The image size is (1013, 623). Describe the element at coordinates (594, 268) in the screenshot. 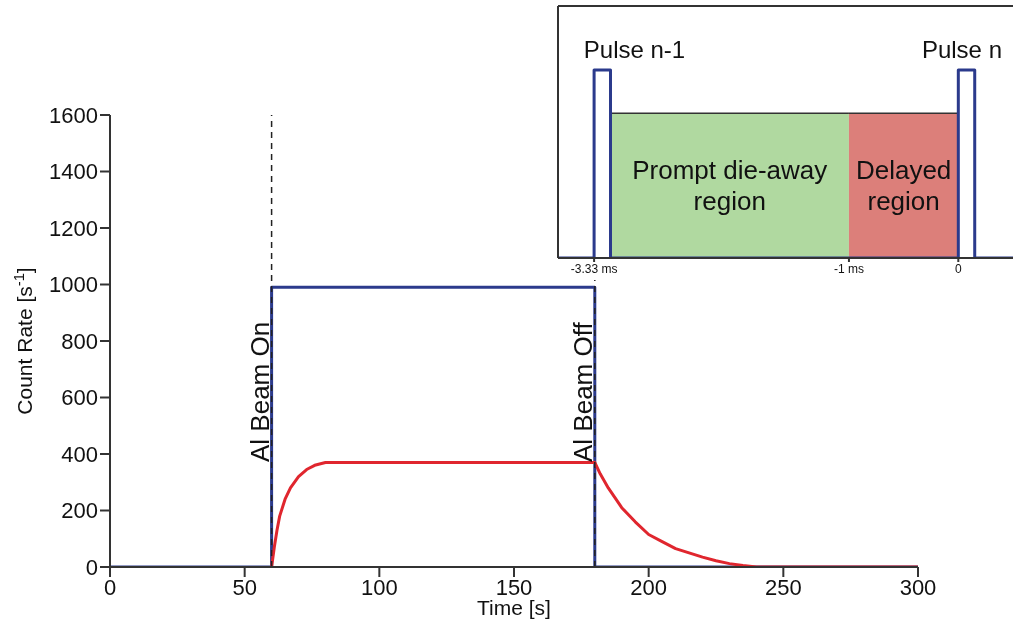

I see `x-tick-label: -3.33 ms` at that location.